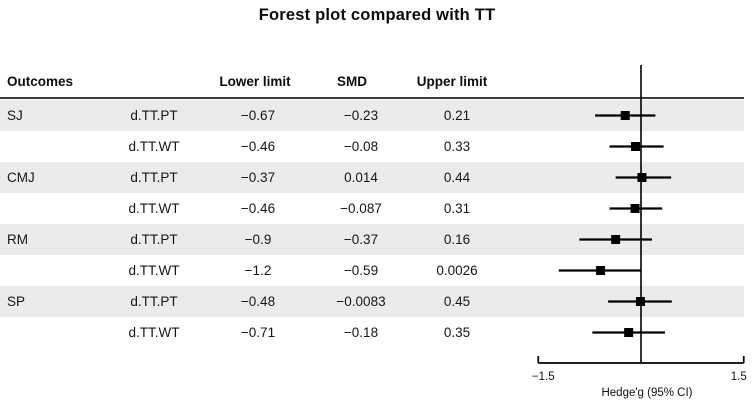 This screenshot has height=401, width=754. Describe the element at coordinates (361, 177) in the screenshot. I see `smd-cell: 0.014` at that location.